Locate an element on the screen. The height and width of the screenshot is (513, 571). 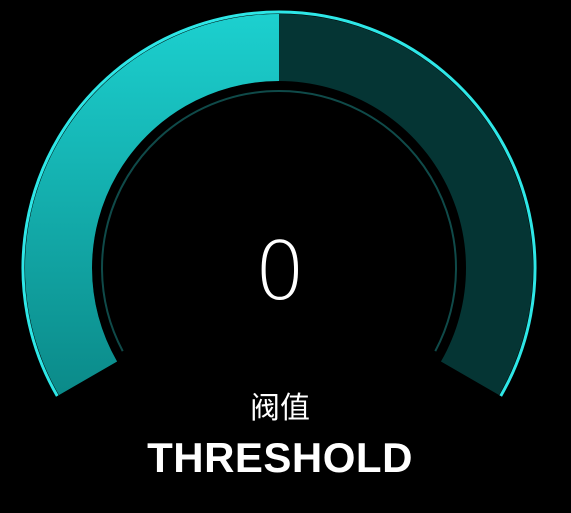
gauge-value: 0 is located at coordinates (280, 271).